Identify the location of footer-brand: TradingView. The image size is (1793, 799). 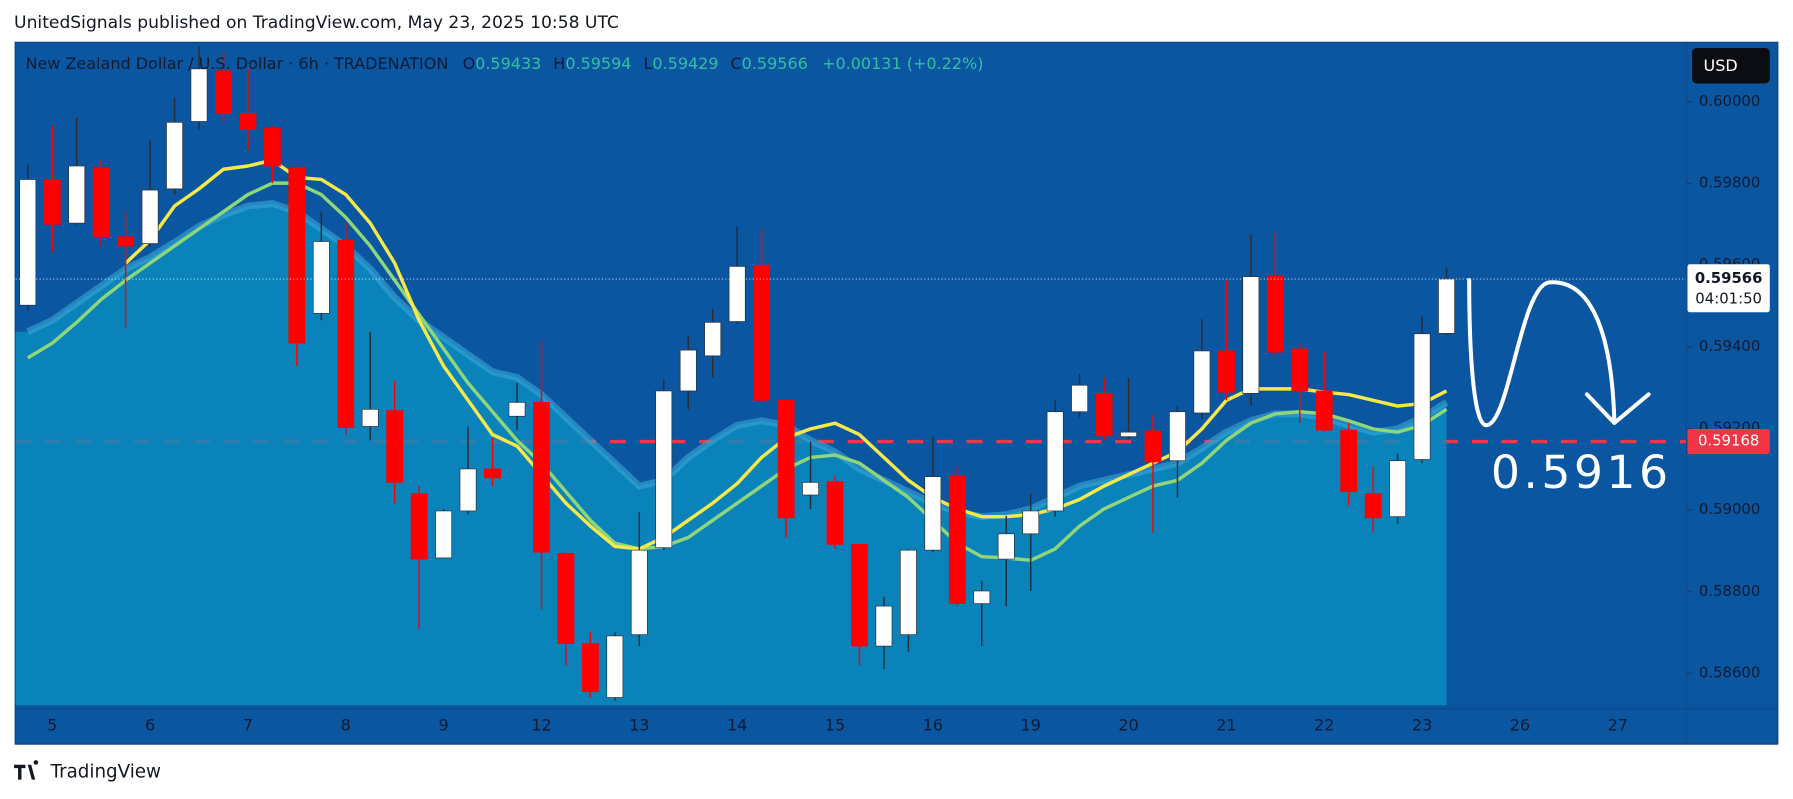
(105, 772).